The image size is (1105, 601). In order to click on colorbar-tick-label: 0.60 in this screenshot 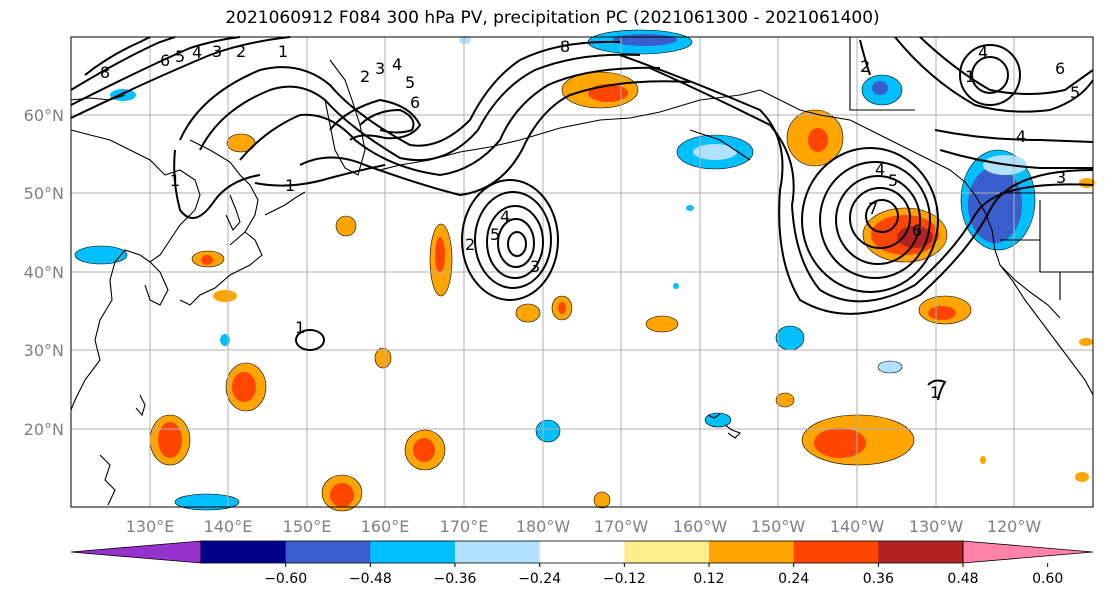, I will do `click(1047, 579)`.